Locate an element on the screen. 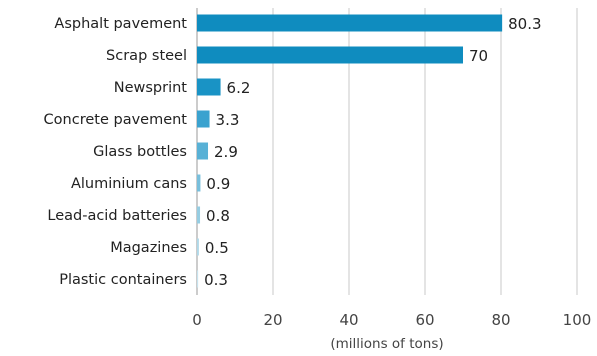 The width and height of the screenshot is (597, 356). category-label: Plastic containers is located at coordinates (123, 280).